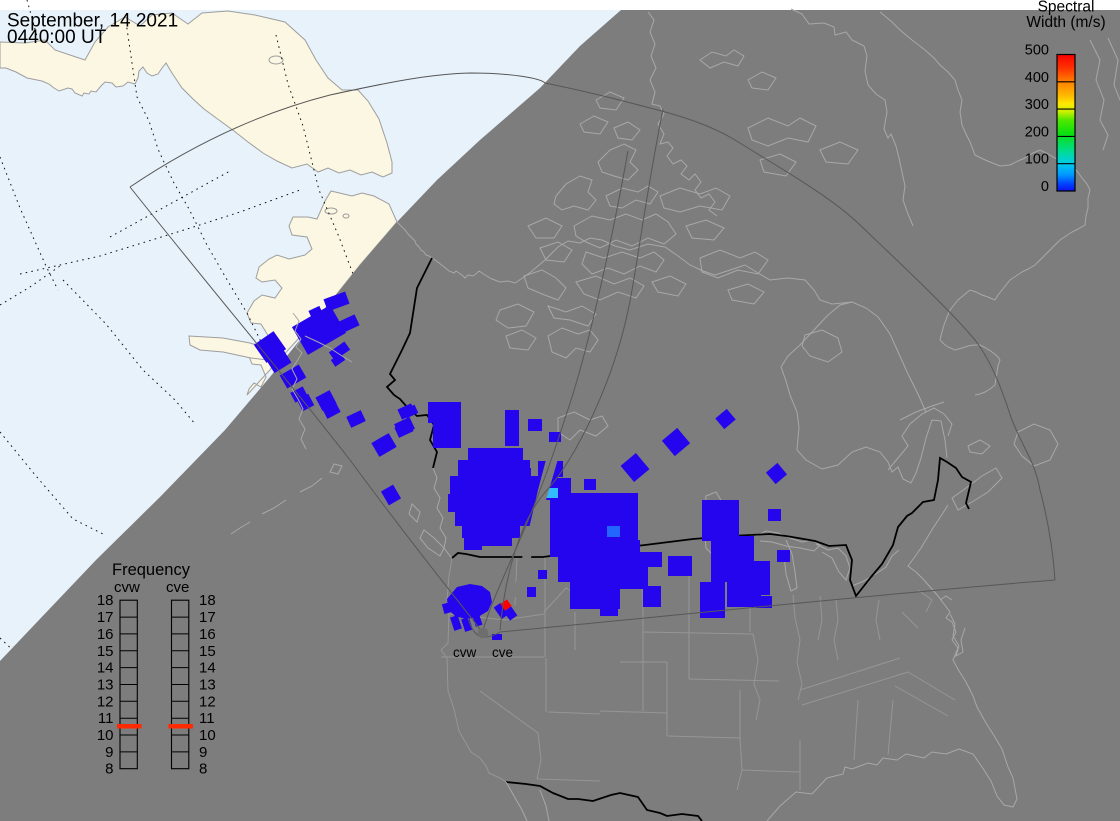 The width and height of the screenshot is (1120, 821). Describe the element at coordinates (1037, 132) in the screenshot. I see `svg-text: 200` at that location.